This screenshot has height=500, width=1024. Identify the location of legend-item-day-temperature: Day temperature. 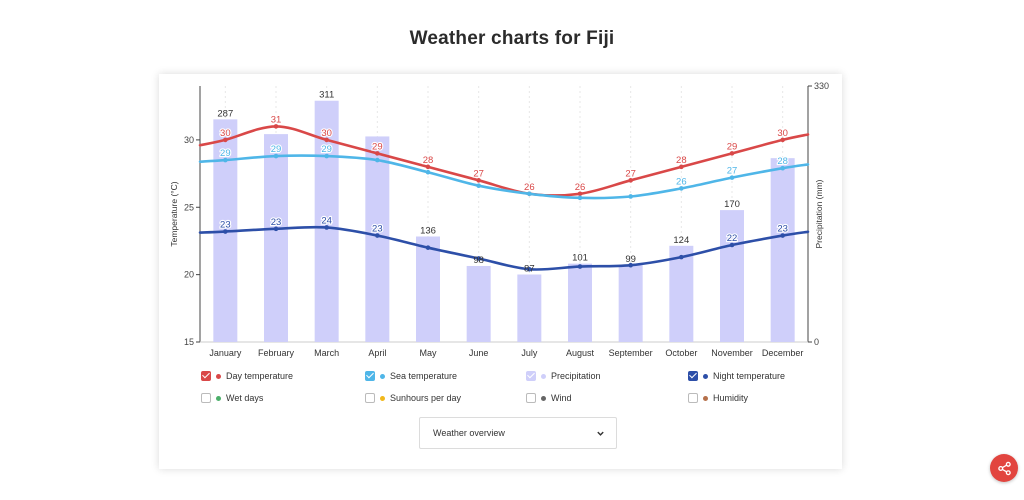
(247, 376).